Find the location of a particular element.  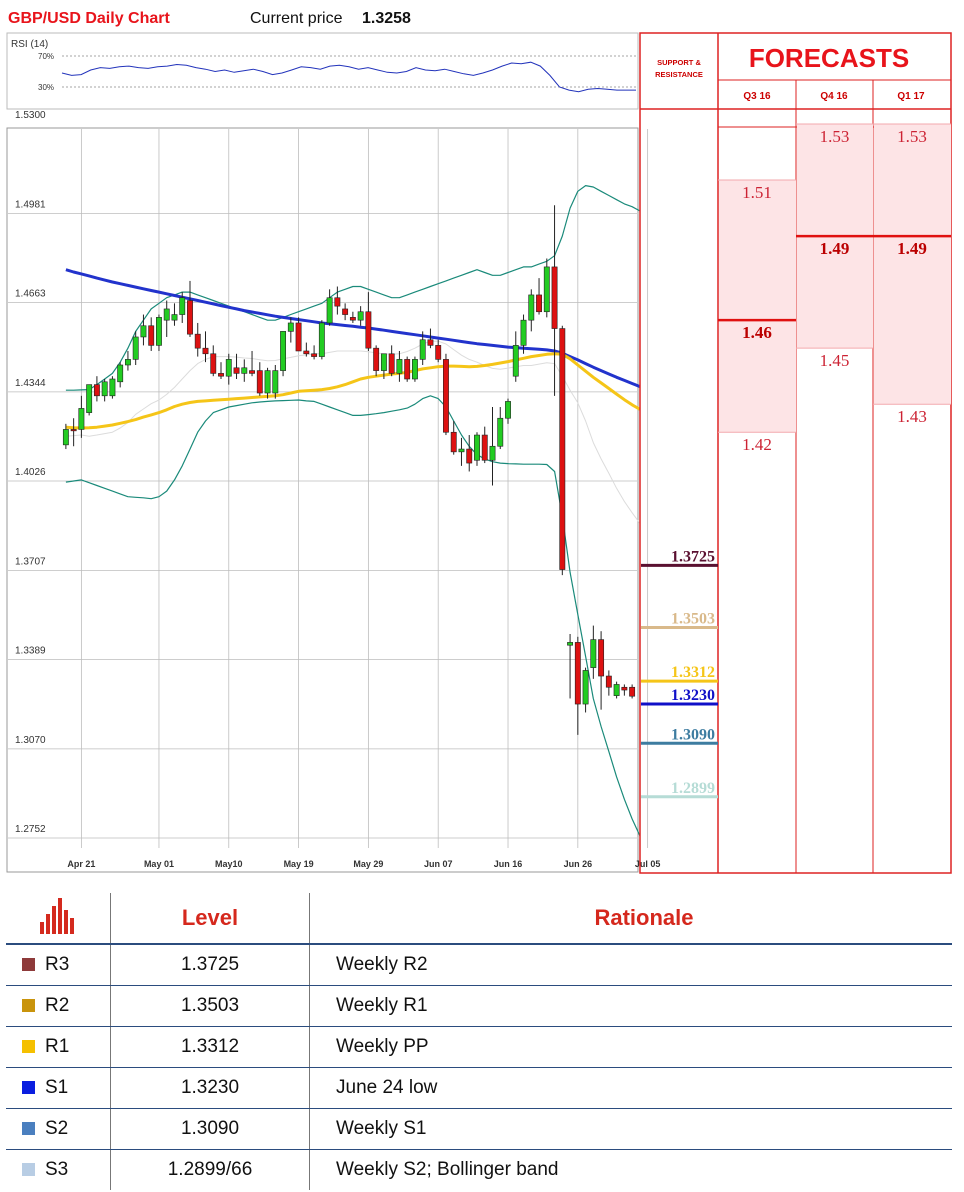

table-row: R3 1.3725 Weekly R2 is located at coordinates (479, 965).